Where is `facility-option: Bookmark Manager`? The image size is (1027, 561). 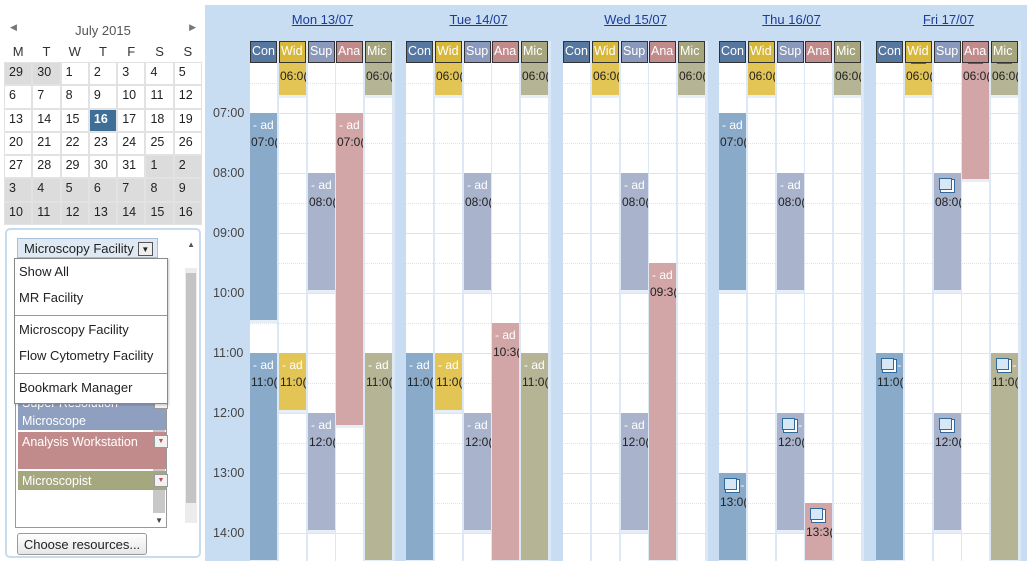
facility-option: Bookmark Manager is located at coordinates (76, 387).